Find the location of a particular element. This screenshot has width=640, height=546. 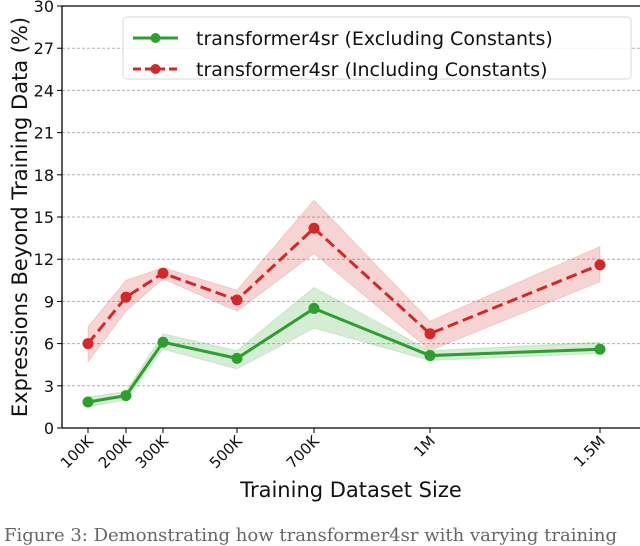

y-tick-label: 15 is located at coordinates (44, 217).